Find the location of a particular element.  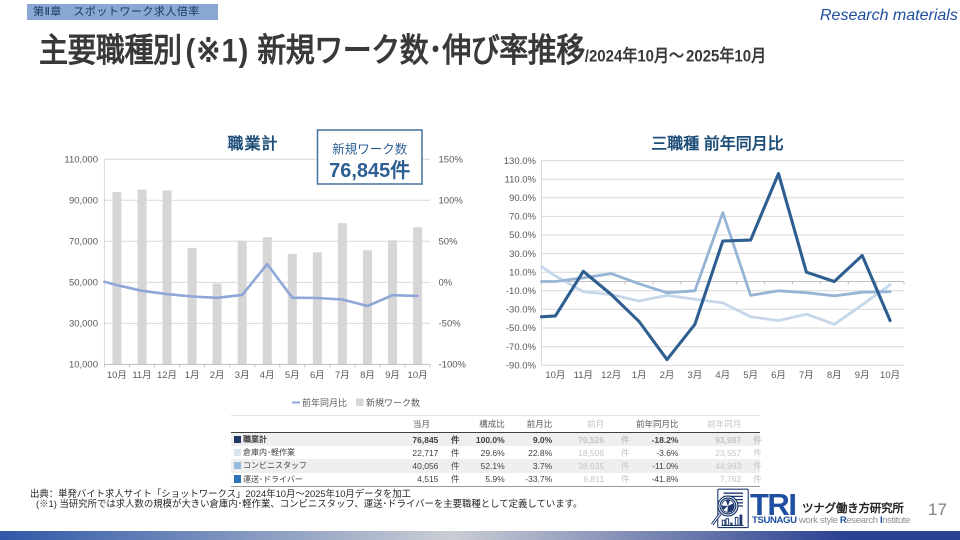

svg-text: 30,000 is located at coordinates (83, 324).